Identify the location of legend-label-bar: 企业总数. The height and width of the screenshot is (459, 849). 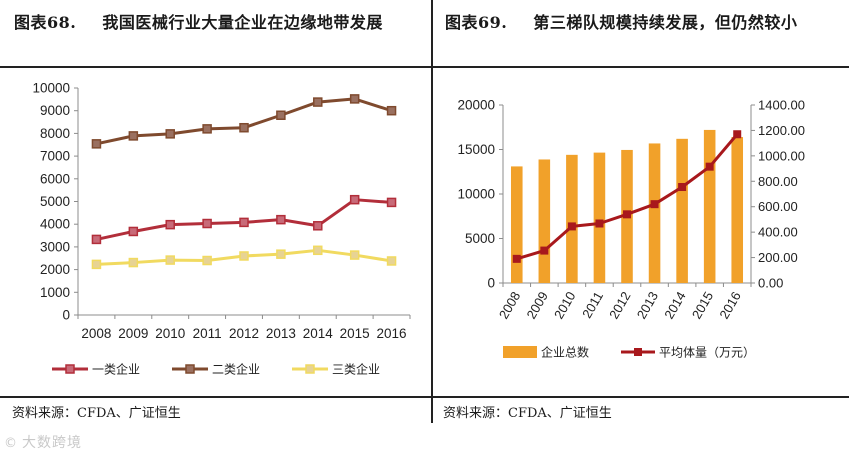
(565, 352).